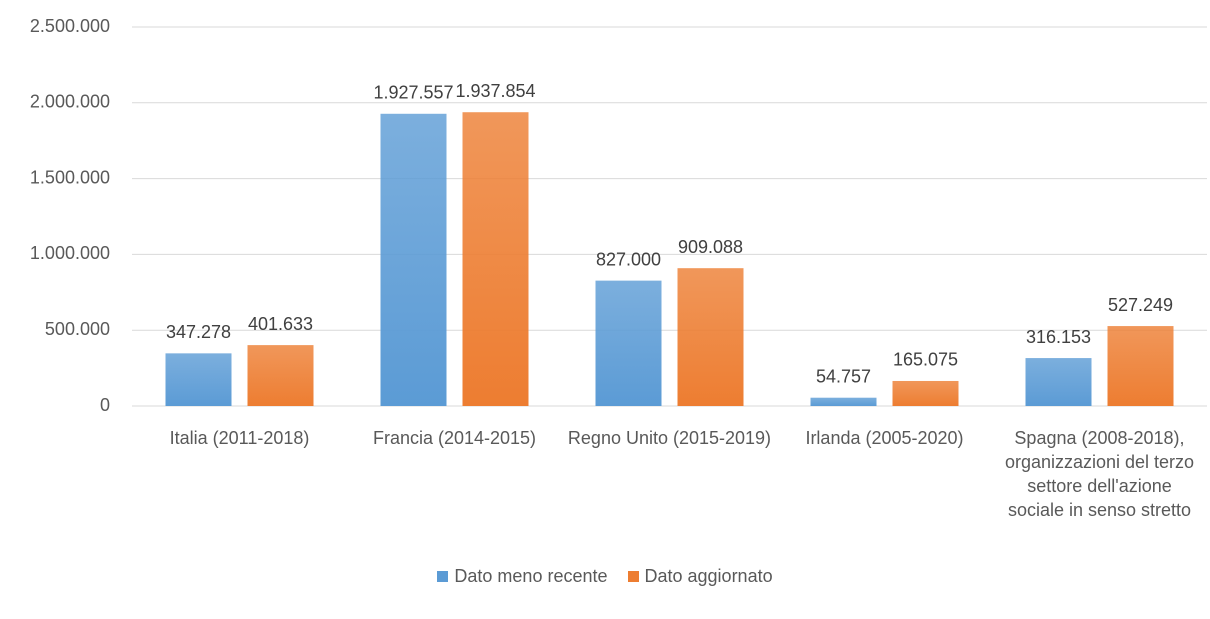  Describe the element at coordinates (628, 259) in the screenshot. I see `data-label: 827.000` at that location.